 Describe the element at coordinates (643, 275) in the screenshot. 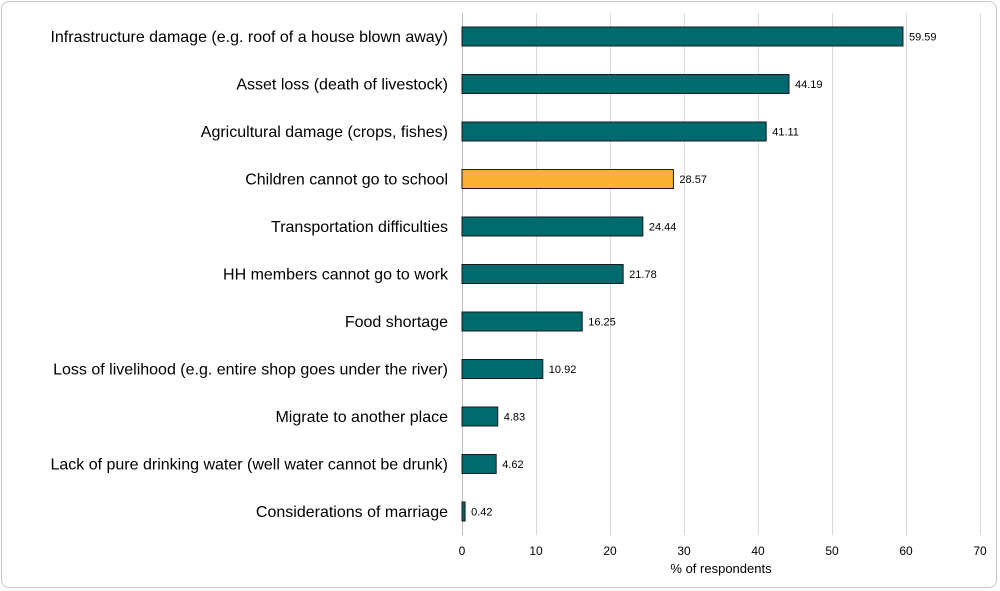

I see `value-label: 21.78` at that location.